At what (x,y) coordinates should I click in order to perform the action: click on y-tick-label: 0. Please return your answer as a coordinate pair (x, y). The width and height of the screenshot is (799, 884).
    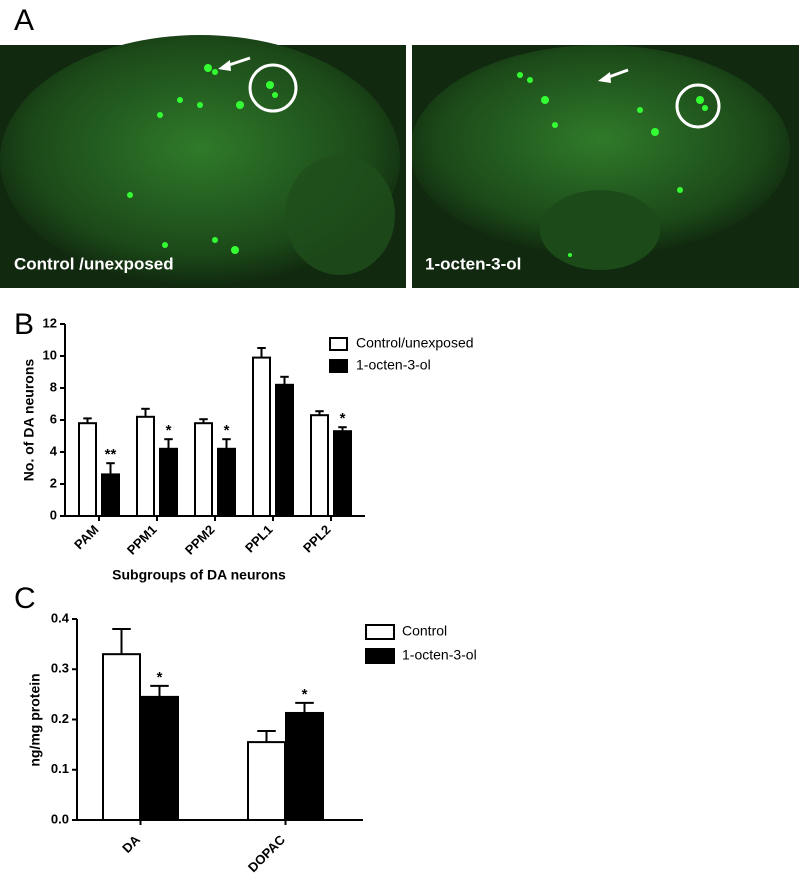
    Looking at the image, I should click on (53, 514).